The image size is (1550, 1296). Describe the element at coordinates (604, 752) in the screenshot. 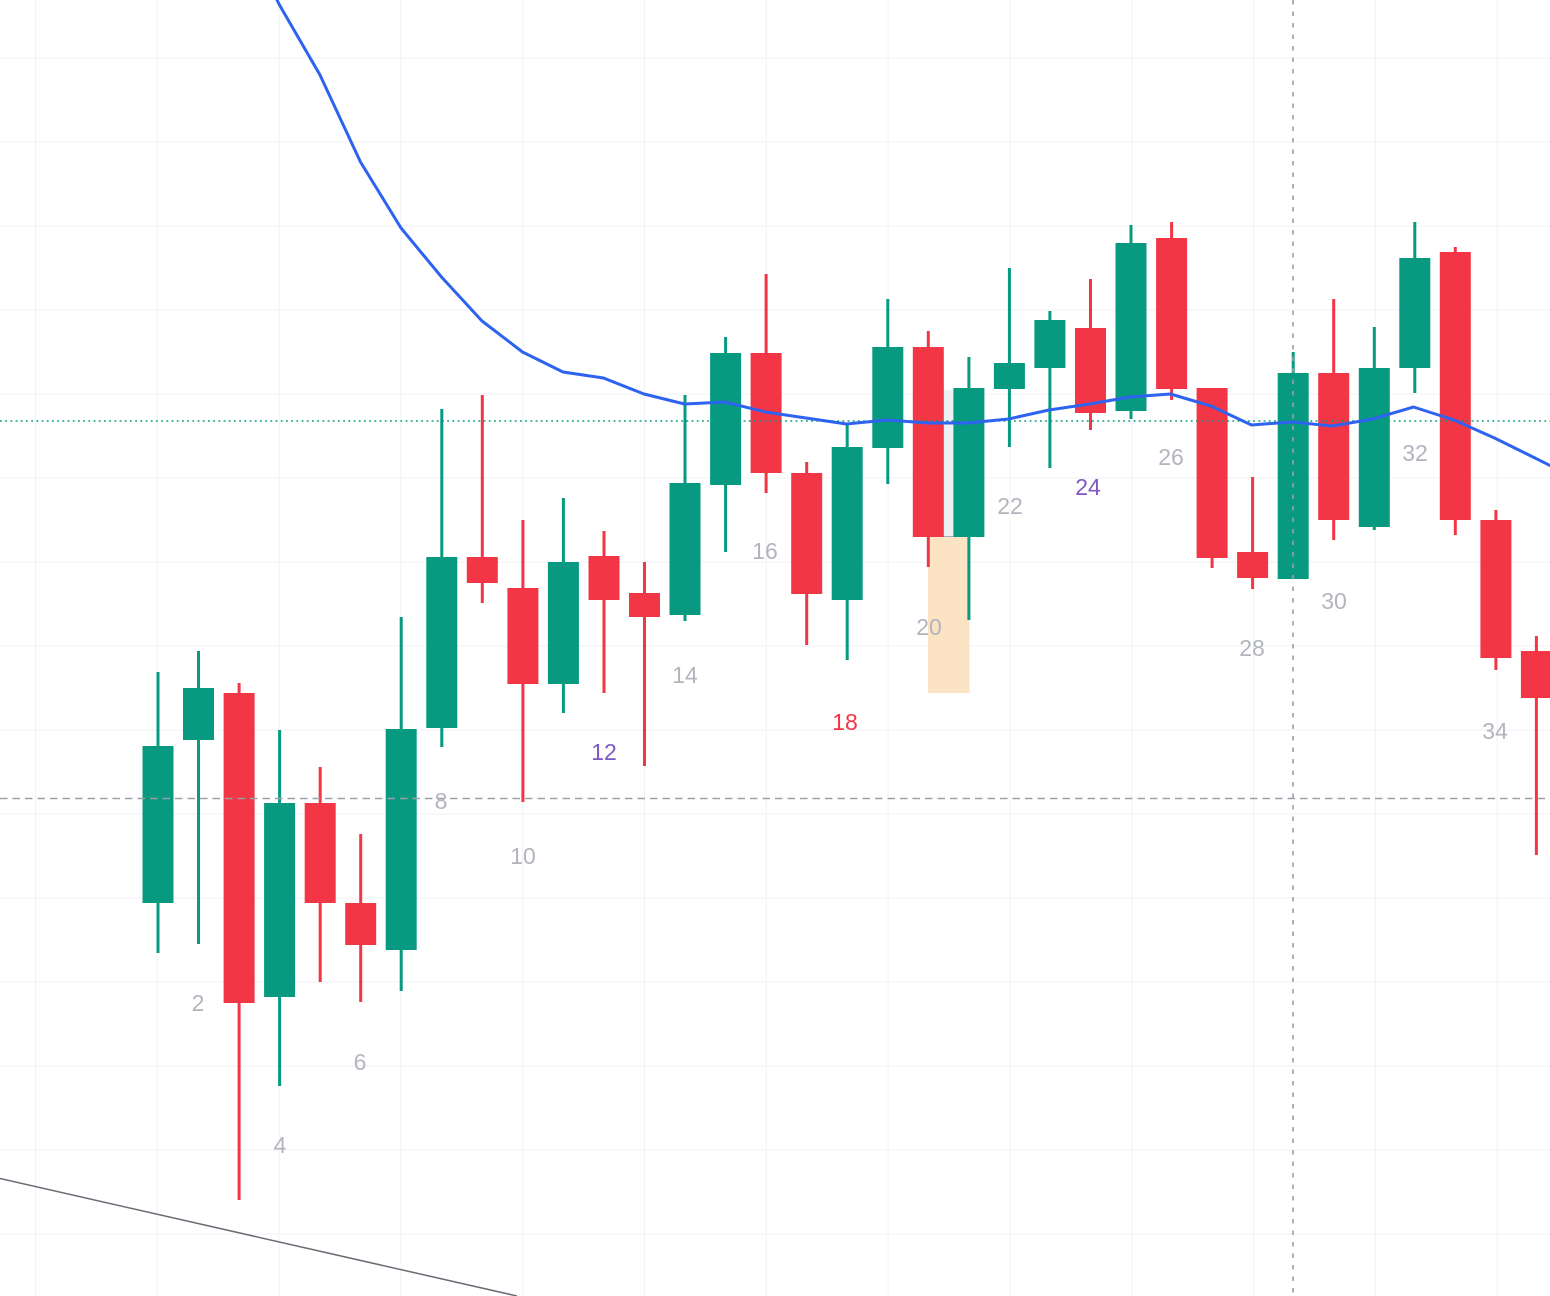

I see `bar-number-label-12: 12` at that location.